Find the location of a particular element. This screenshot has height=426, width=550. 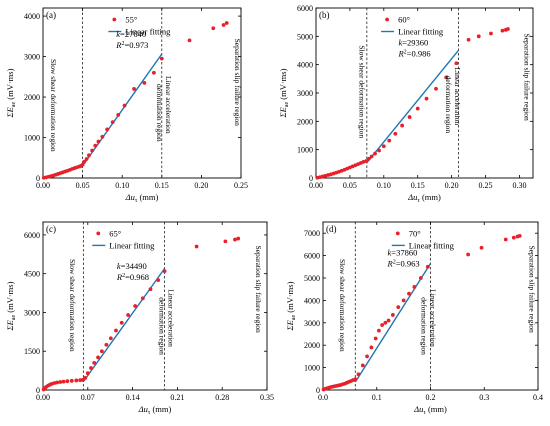

r2-annotation: R2=0.963 is located at coordinates (403, 264).